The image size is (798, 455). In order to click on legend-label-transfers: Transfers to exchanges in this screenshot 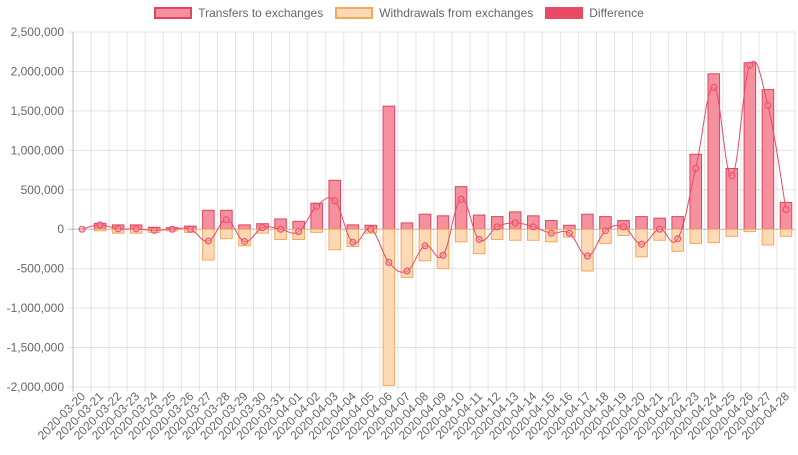, I will do `click(261, 13)`.